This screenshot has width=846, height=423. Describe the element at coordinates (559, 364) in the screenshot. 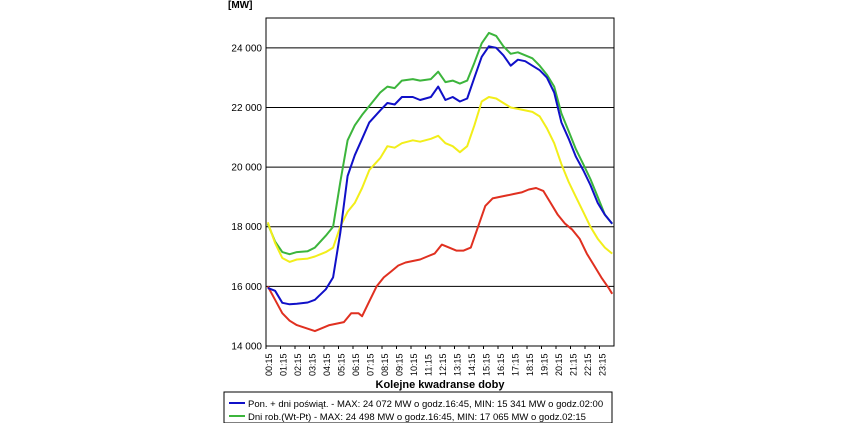

I see `x-tick-label: 20:15` at that location.